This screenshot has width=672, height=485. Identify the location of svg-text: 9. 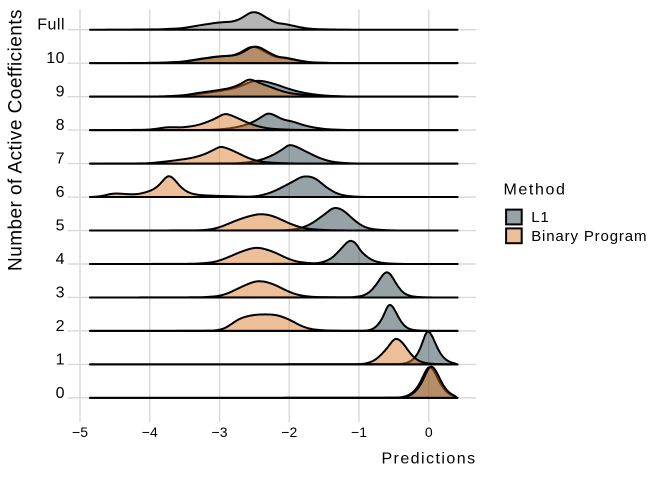
(60, 92).